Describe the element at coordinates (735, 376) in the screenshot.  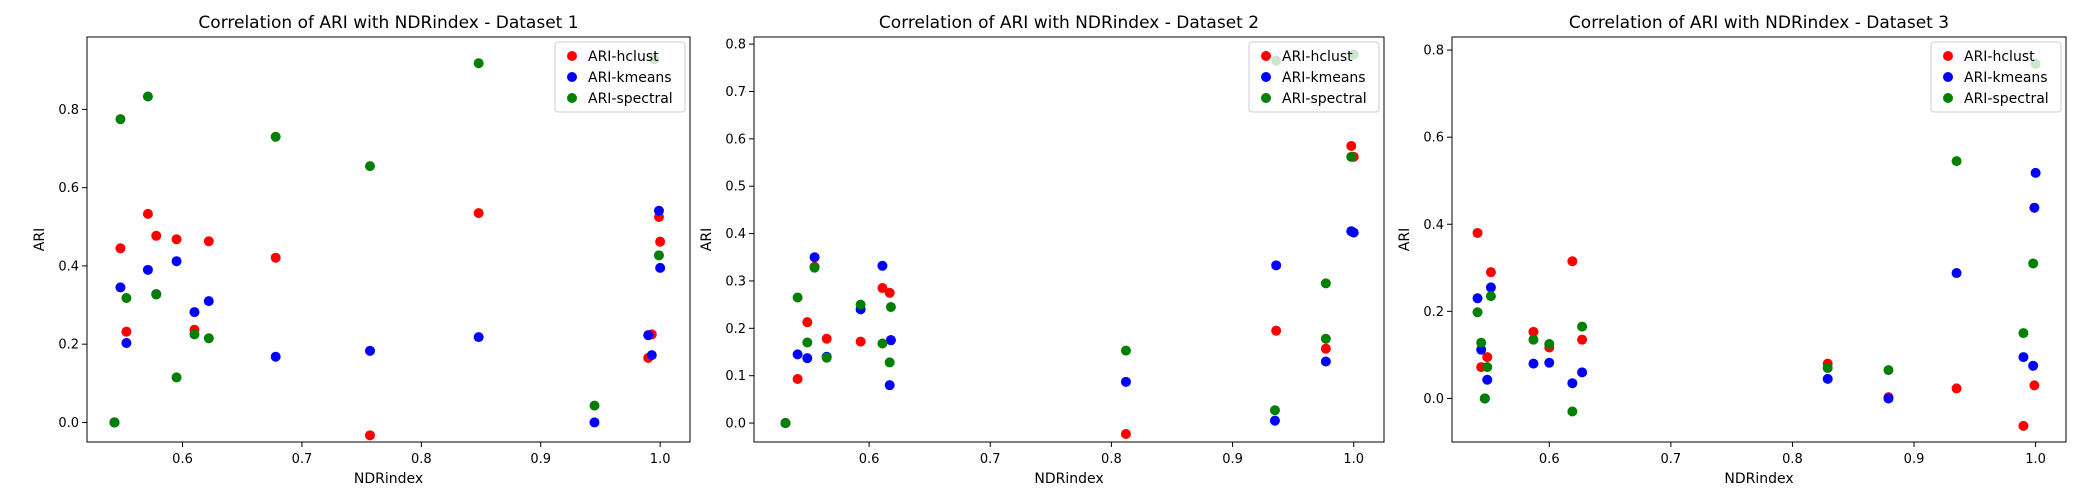
I see `y-tick-label: 0.1` at that location.